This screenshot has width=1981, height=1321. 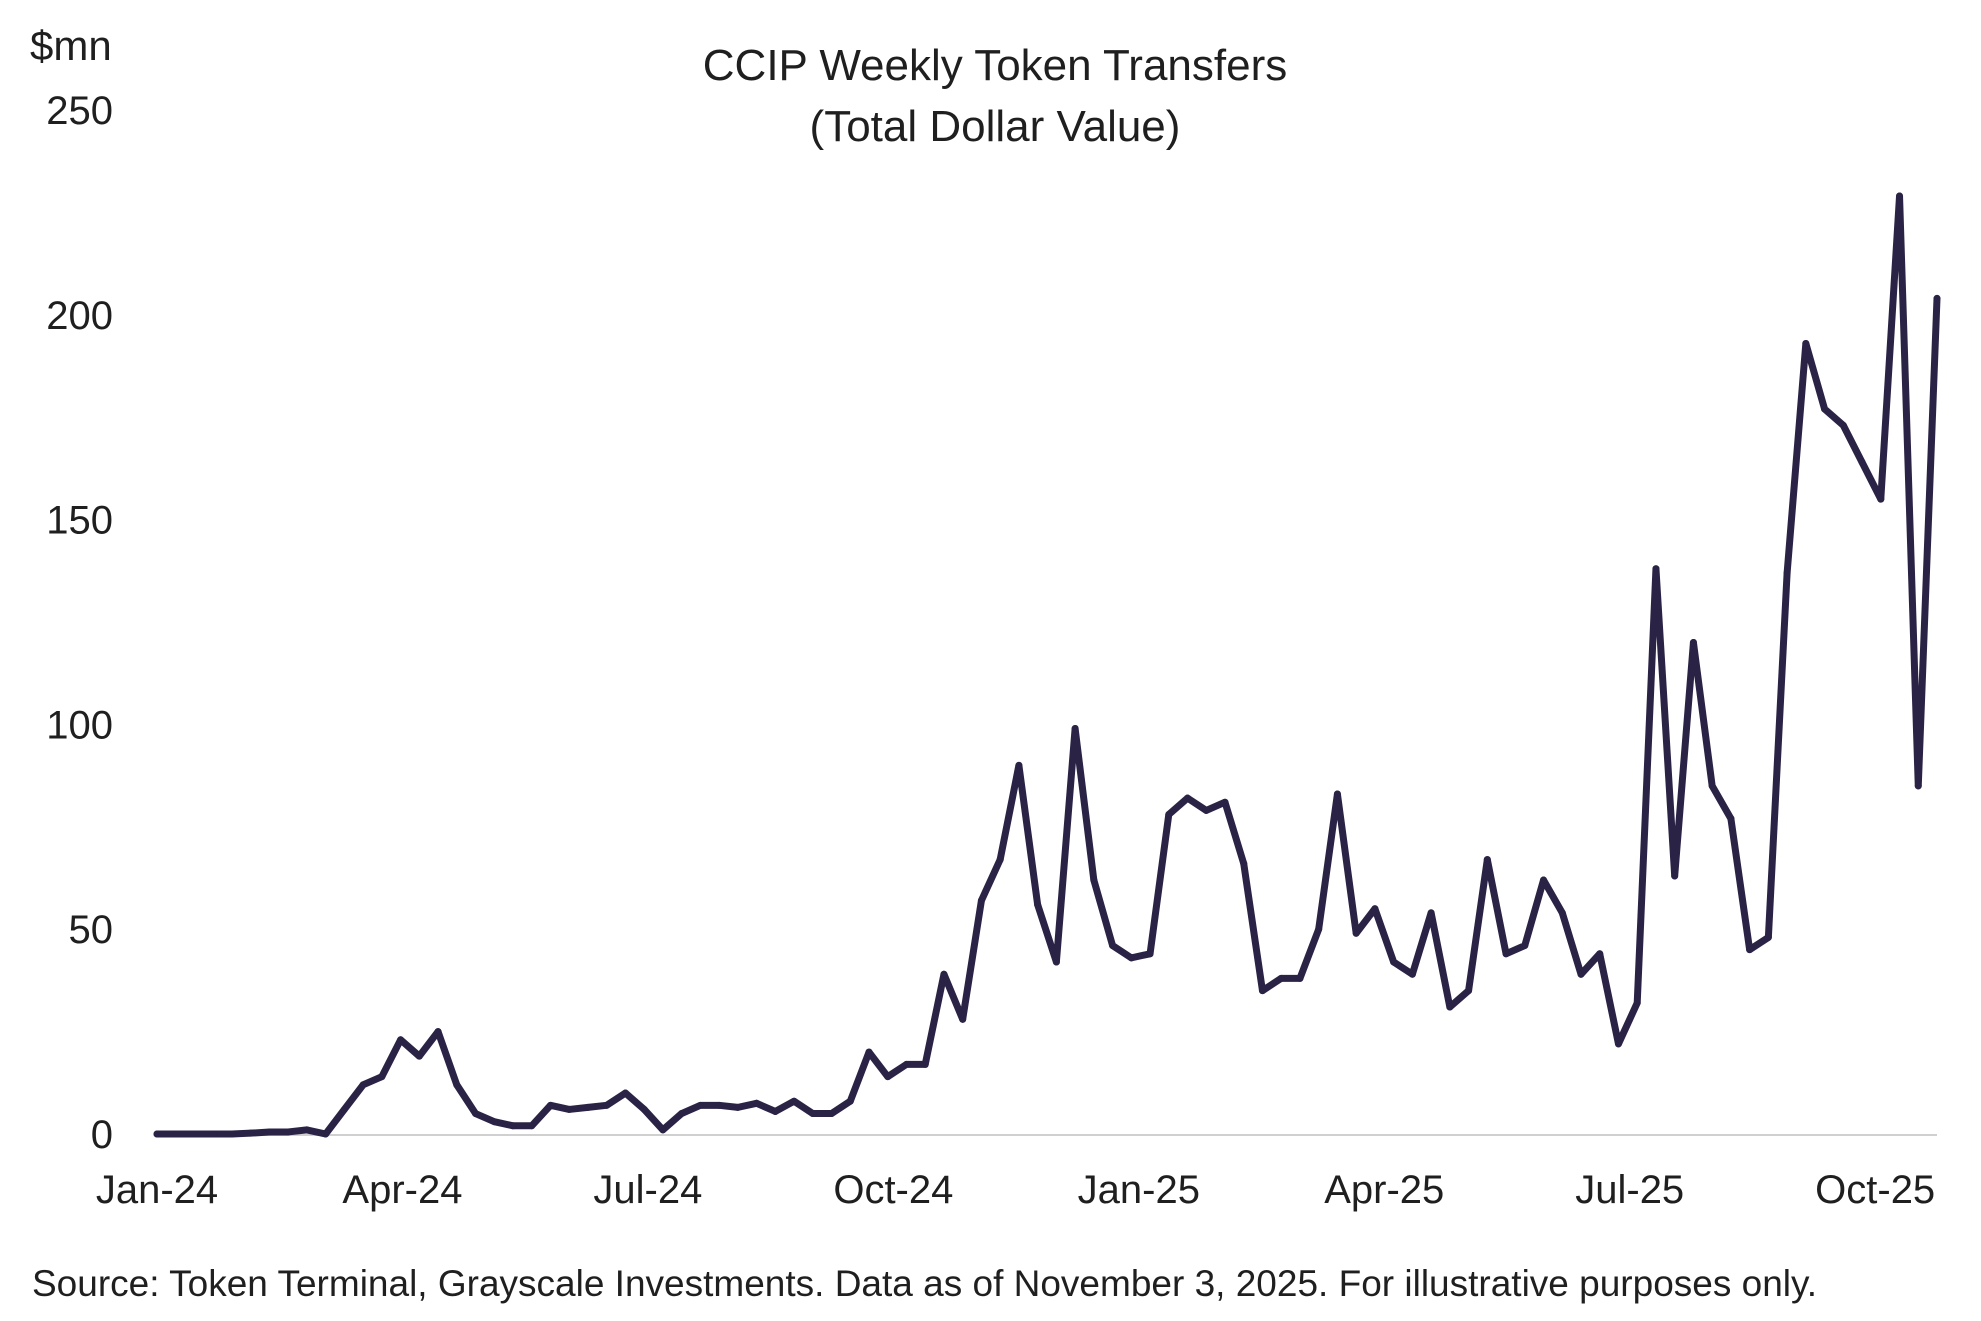 What do you see at coordinates (79, 623) in the screenshot?
I see `y-axis: 0 50 100 150 200 250` at bounding box center [79, 623].